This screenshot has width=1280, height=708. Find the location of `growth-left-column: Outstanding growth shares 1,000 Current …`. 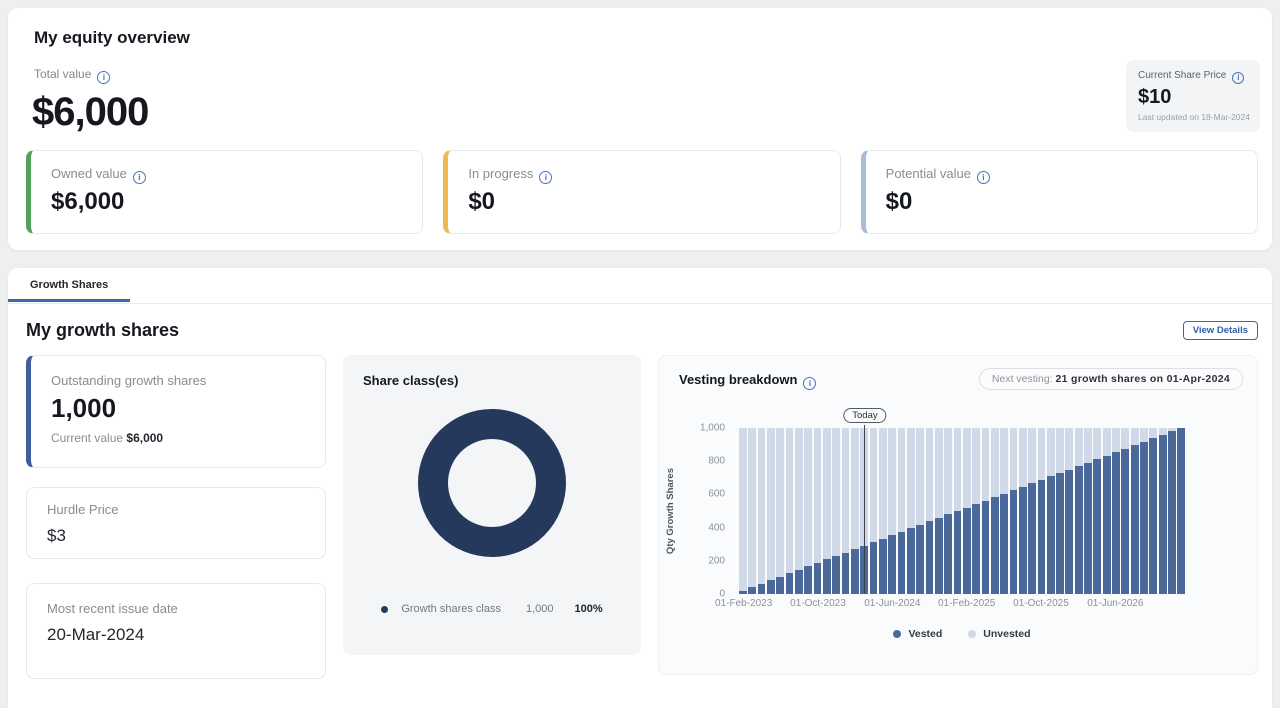

growth-left-column: Outstanding growth shares 1,000 Current … is located at coordinates (176, 517).